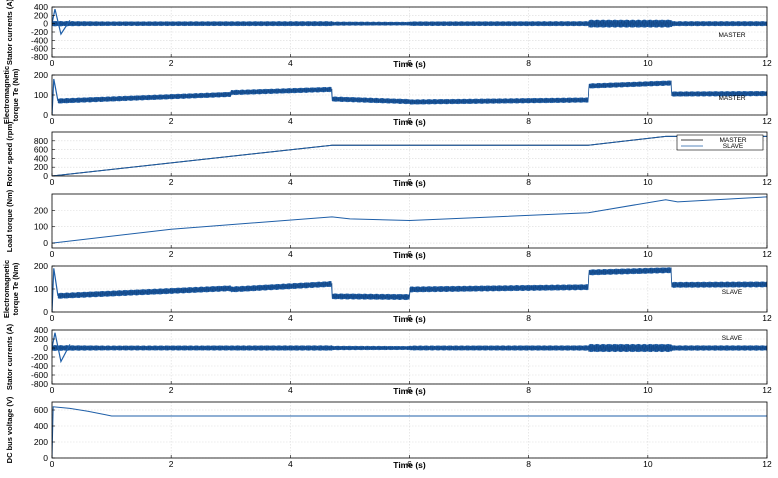 The image size is (778, 478). I want to click on y-axis-label: Rotor speed (rpm), so click(9, 154).